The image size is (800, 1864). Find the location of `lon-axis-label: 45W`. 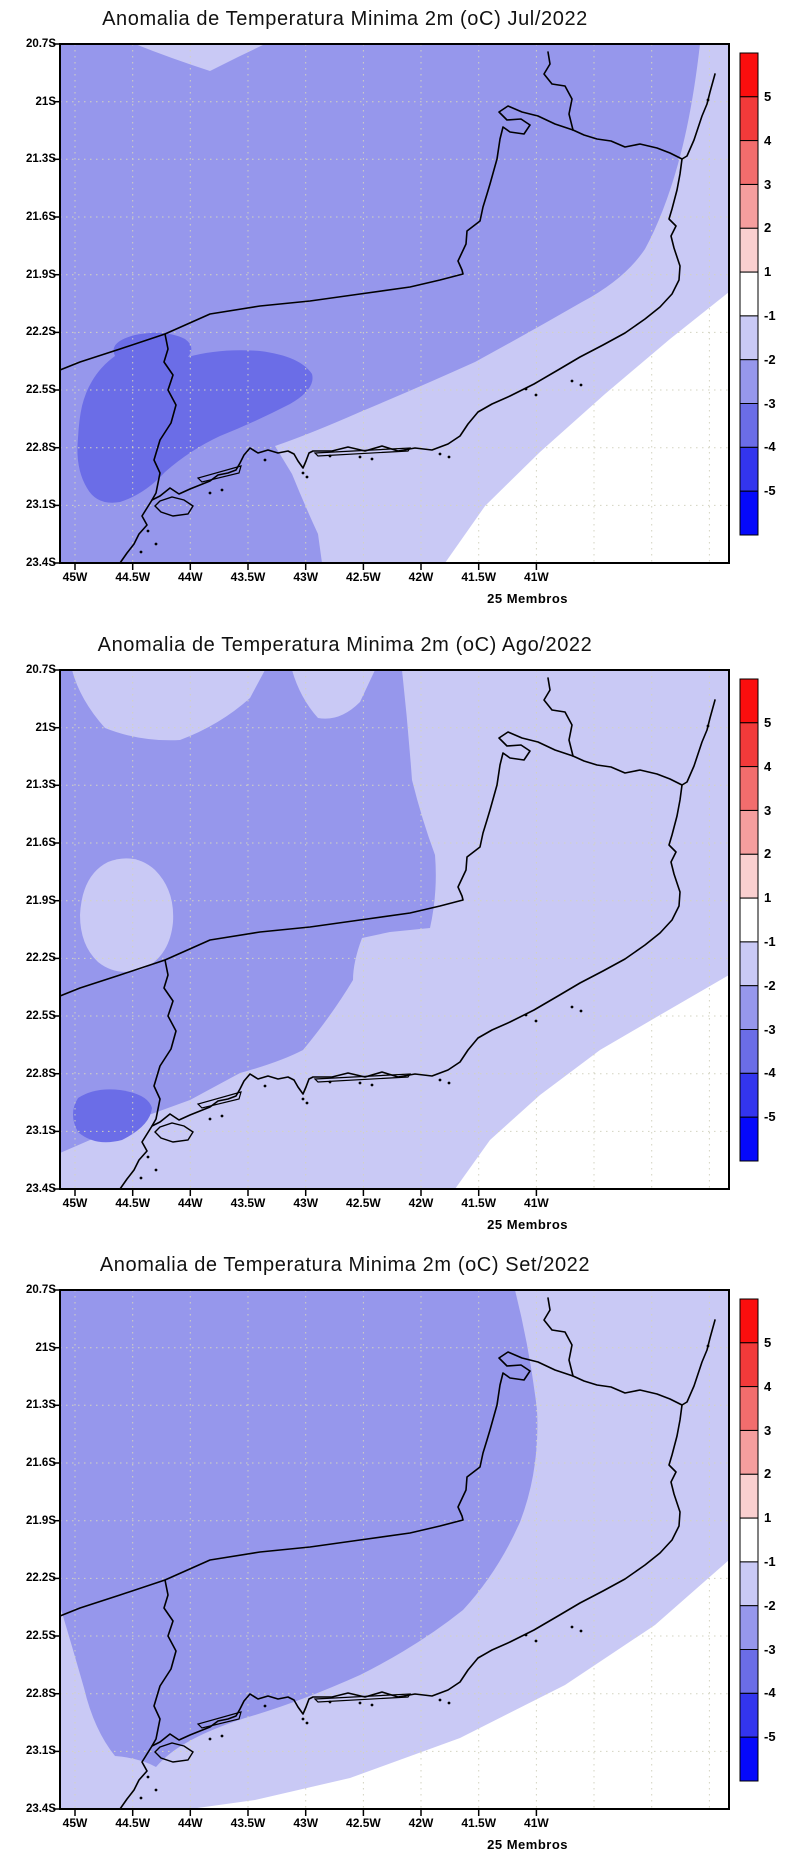

lon-axis-label: 45W is located at coordinates (75, 1823).